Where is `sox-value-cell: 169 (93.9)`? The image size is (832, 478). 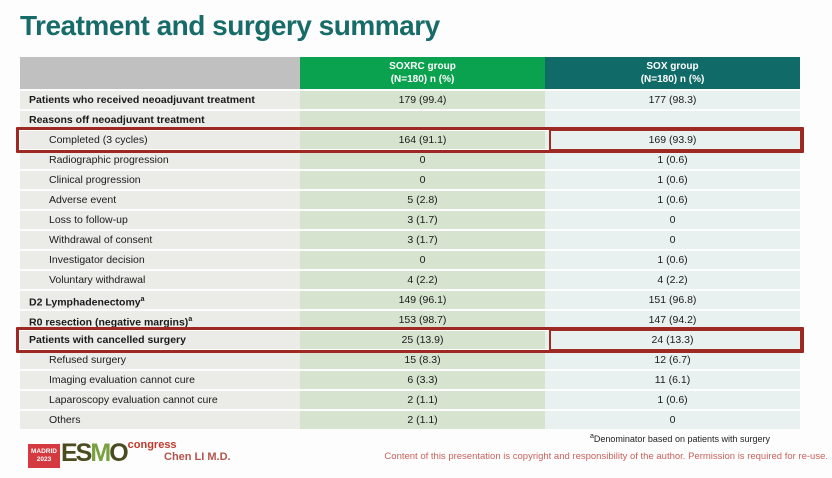 sox-value-cell: 169 (93.9) is located at coordinates (673, 140).